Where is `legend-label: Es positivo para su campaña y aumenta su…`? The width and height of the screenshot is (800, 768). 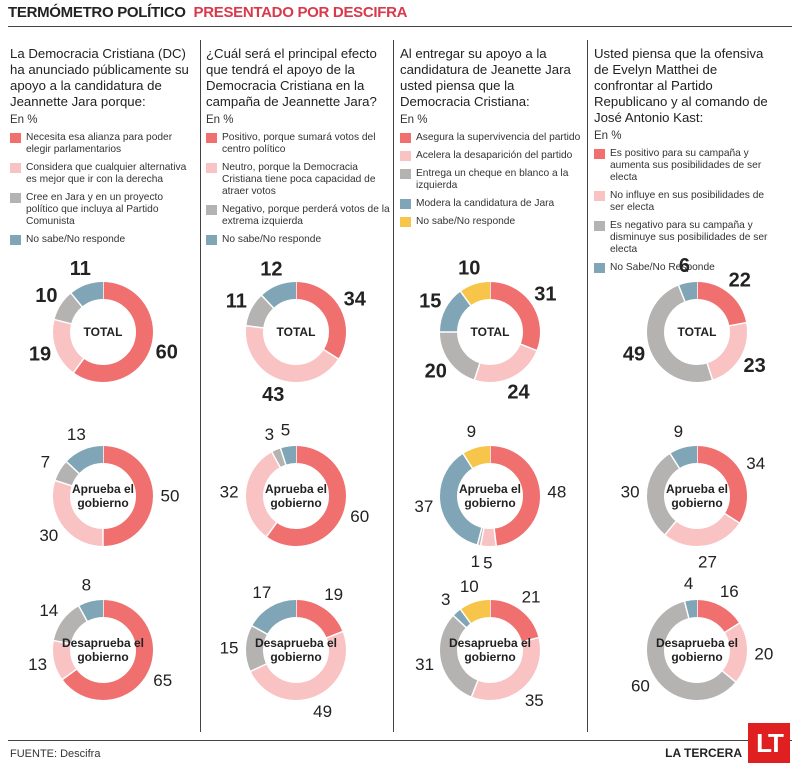 legend-label: Es positivo para su campaña y aumenta su… is located at coordinates (686, 165).